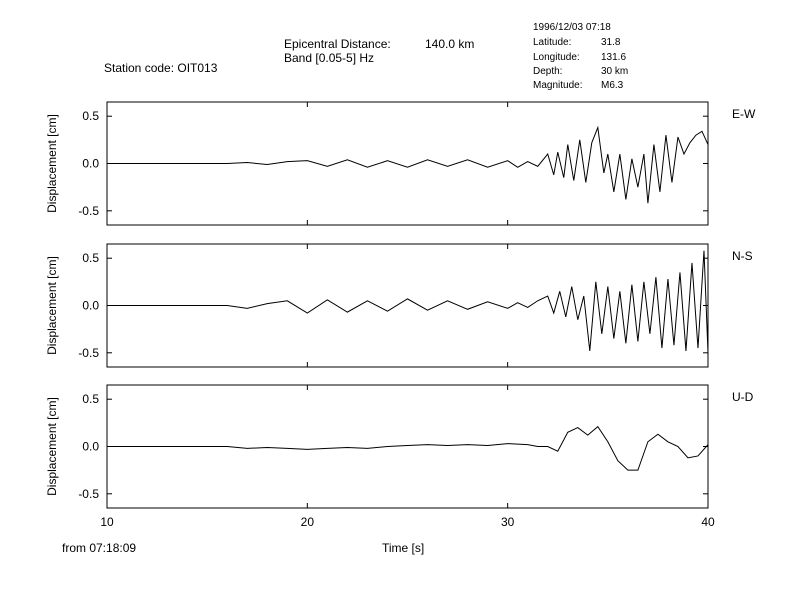  What do you see at coordinates (708, 522) in the screenshot?
I see `x-tick-label: 40` at bounding box center [708, 522].